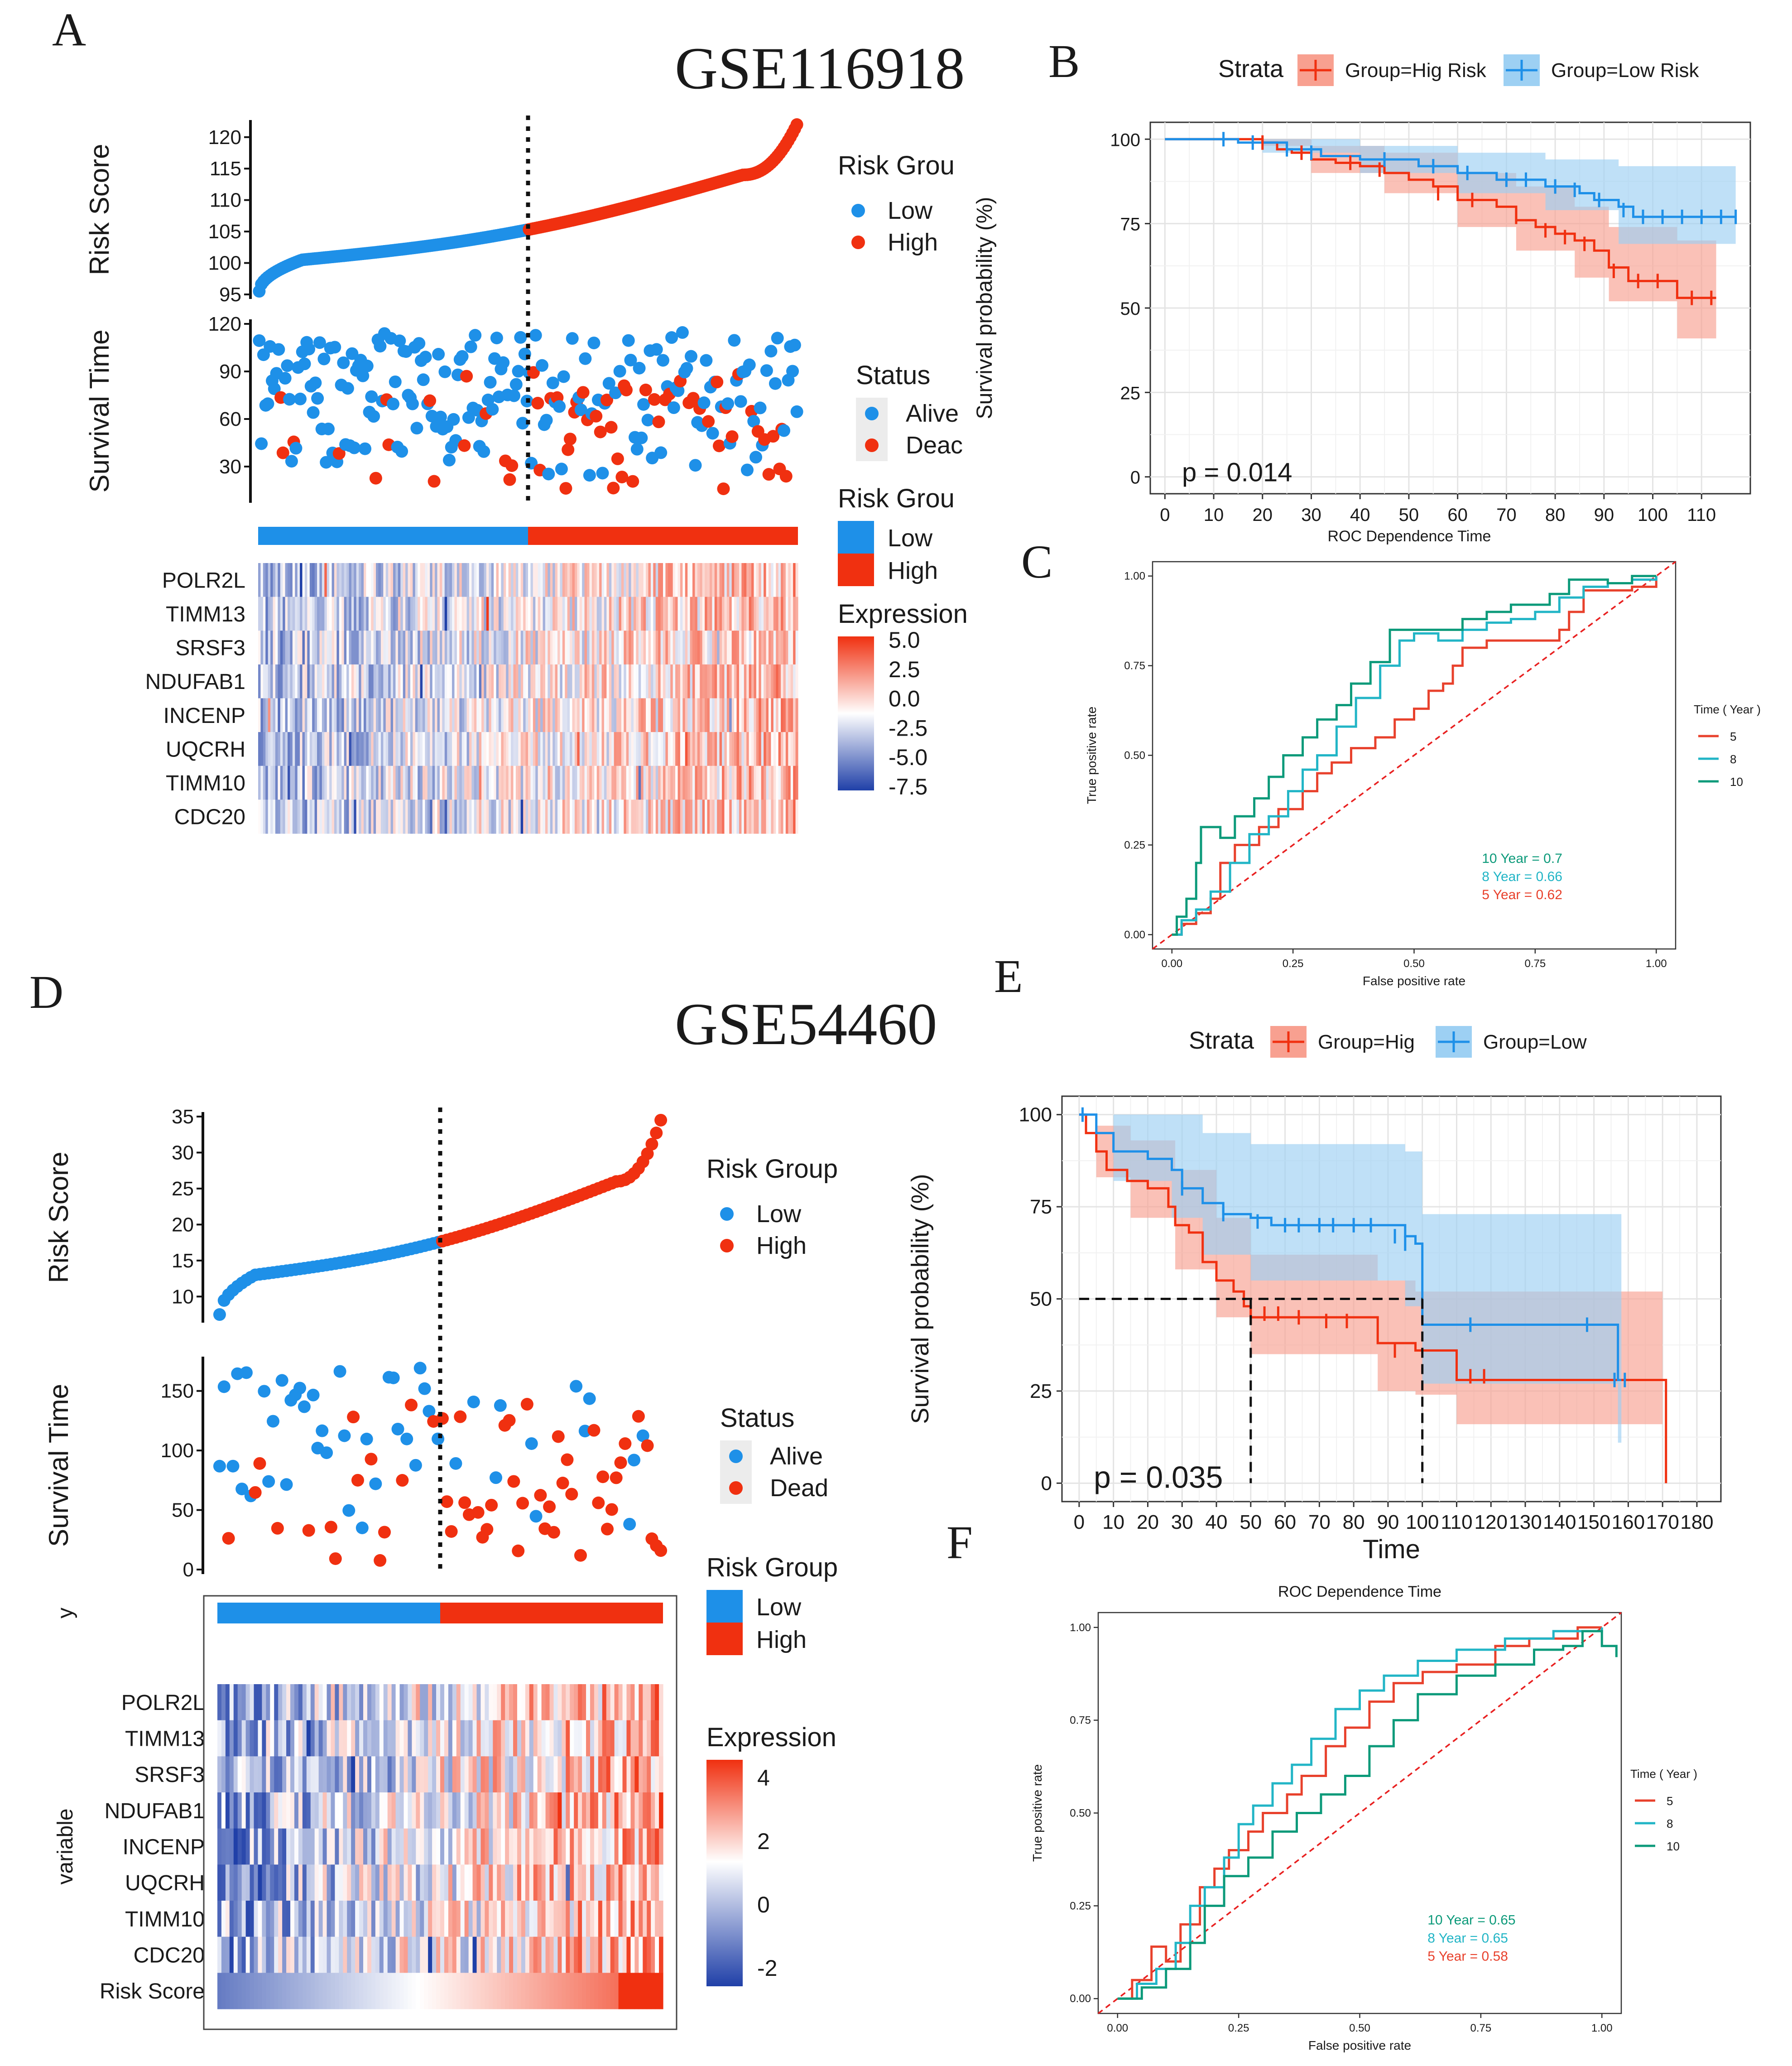 The height and width of the screenshot is (2066, 1792). What do you see at coordinates (856, 570) in the screenshot?
I see `legend-swatch` at bounding box center [856, 570].